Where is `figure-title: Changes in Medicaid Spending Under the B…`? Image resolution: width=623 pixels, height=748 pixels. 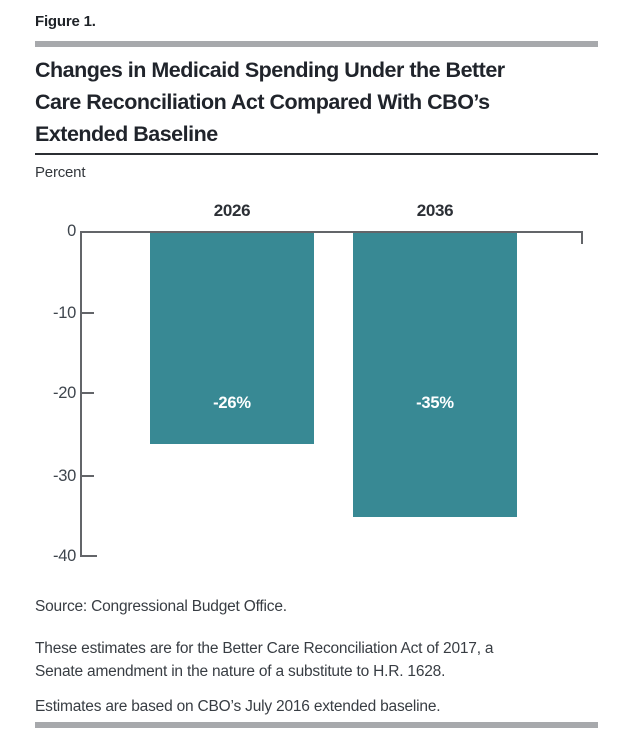
figure-title: Changes in Medicaid Spending Under the B… is located at coordinates (316, 102).